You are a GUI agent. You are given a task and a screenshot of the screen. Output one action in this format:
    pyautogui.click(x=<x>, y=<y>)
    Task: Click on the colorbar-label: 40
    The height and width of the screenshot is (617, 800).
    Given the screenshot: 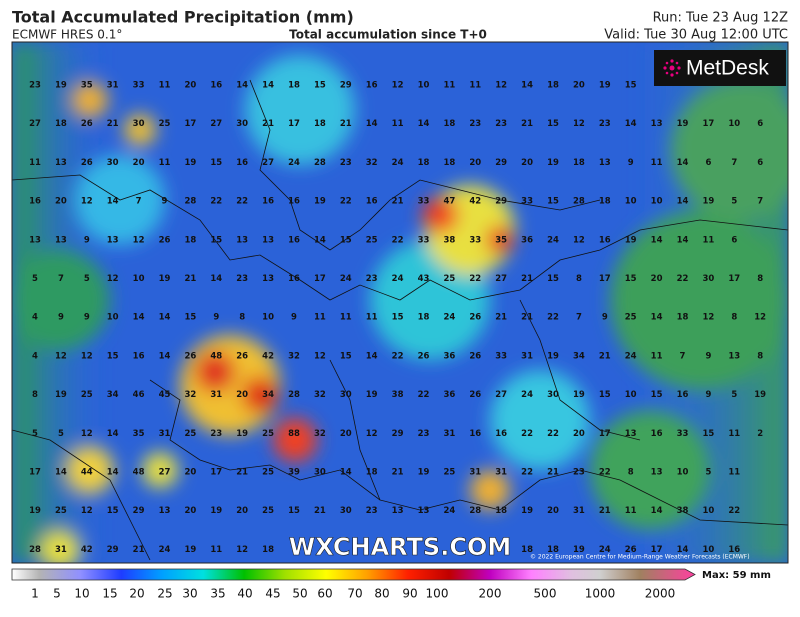 What is the action you would take?
    pyautogui.click(x=244, y=594)
    